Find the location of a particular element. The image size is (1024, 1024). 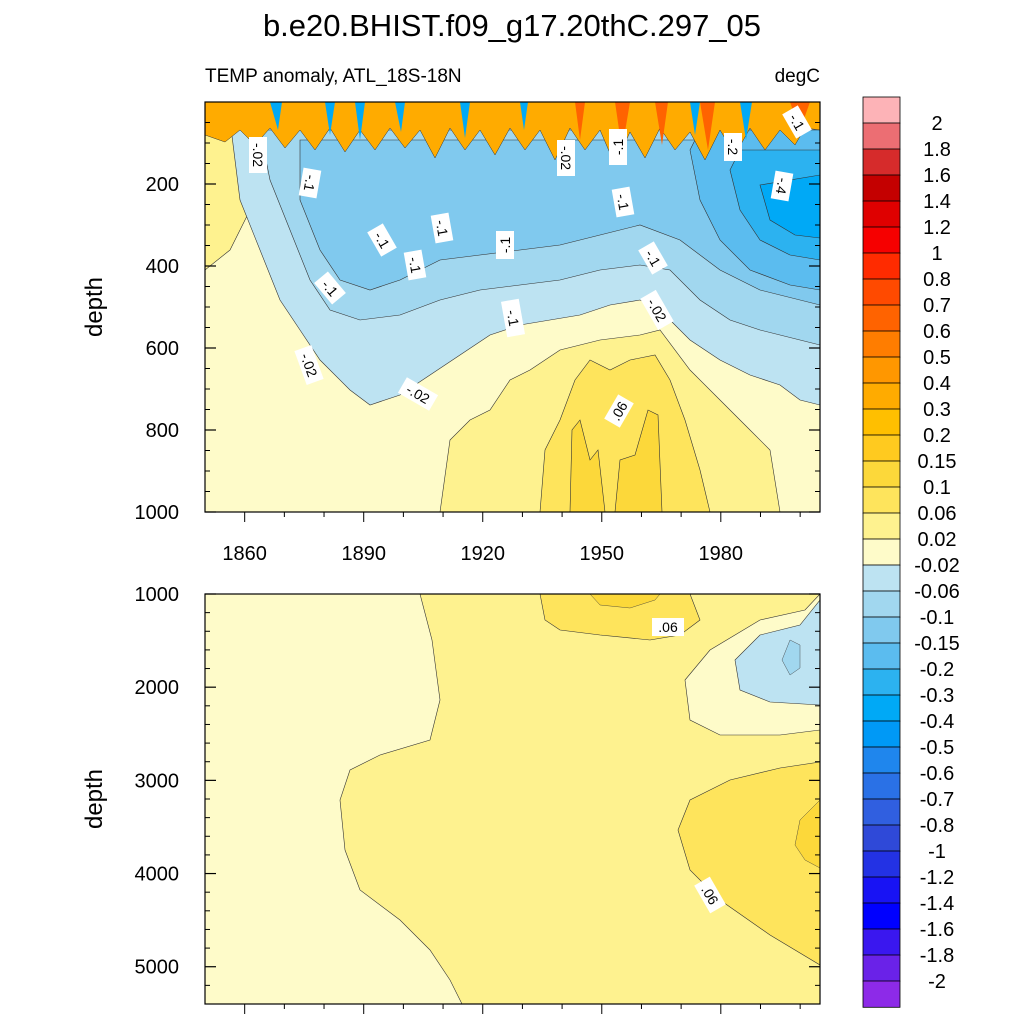

colorbar-label: 1.8 is located at coordinates (937, 150).